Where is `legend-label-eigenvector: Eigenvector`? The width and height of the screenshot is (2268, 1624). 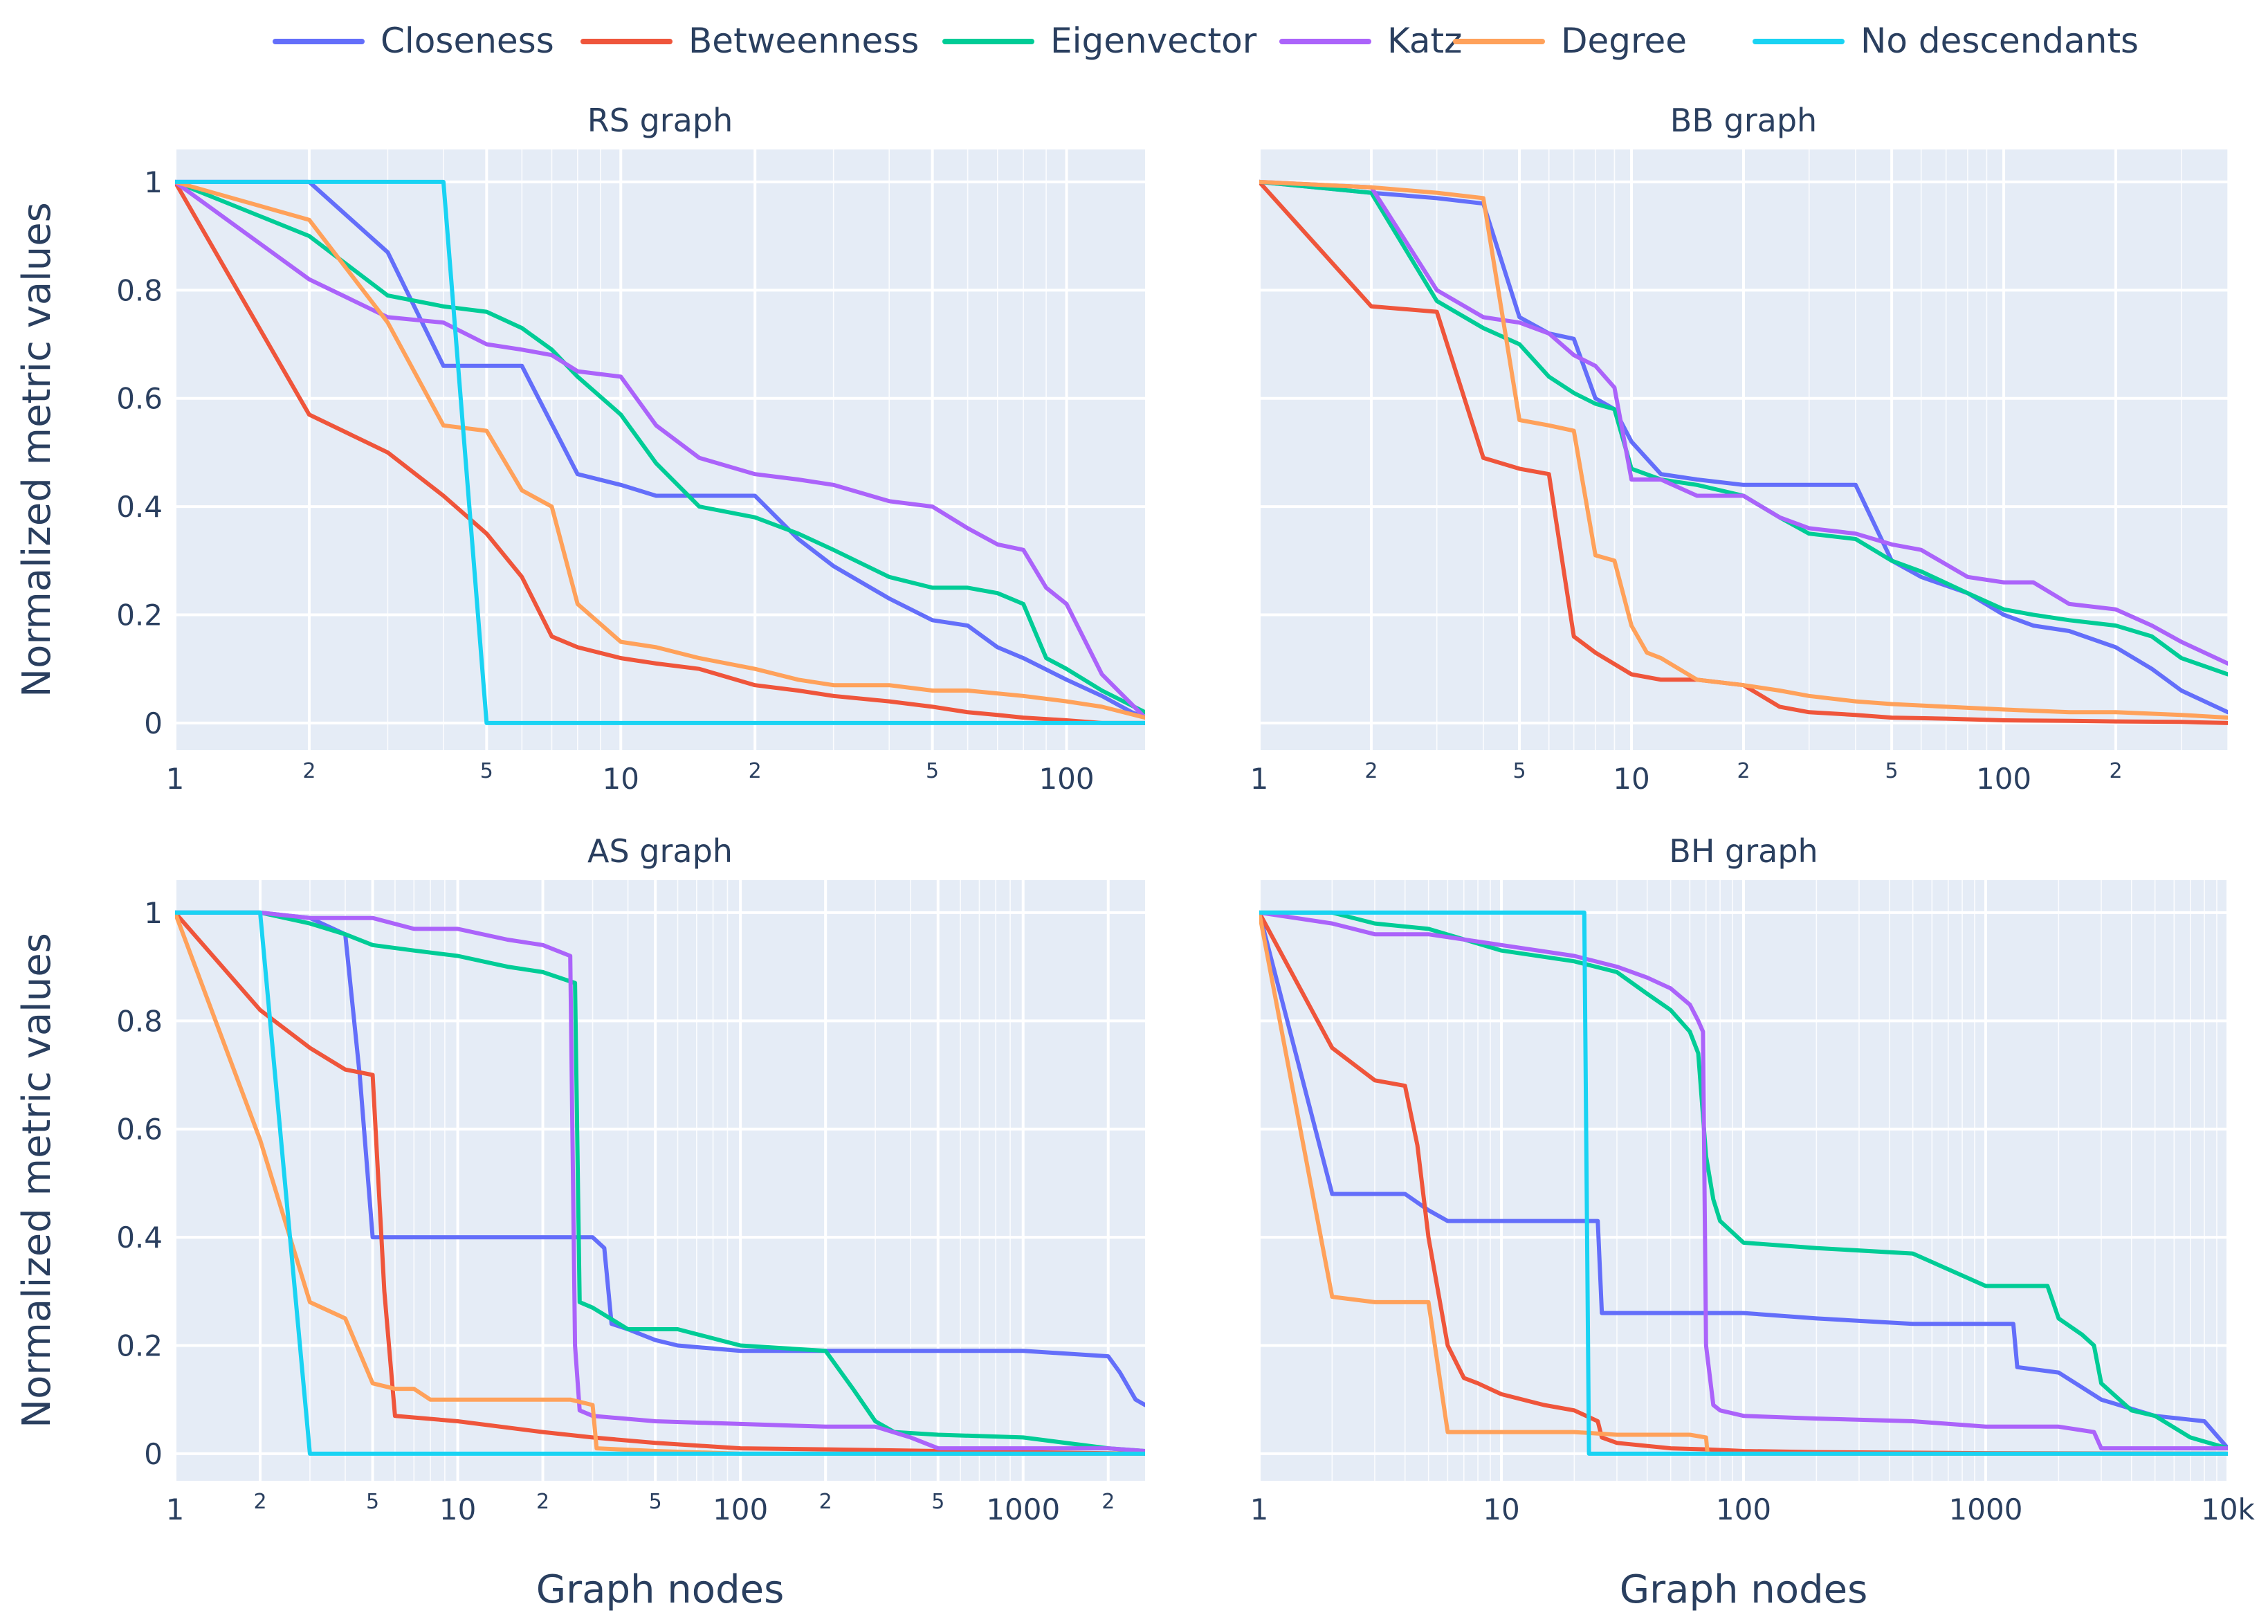
legend-label-eigenvector: Eigenvector is located at coordinates (1153, 41).